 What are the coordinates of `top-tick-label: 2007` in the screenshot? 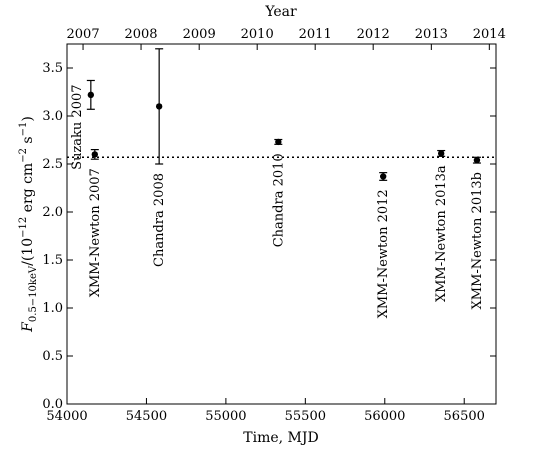 It's located at (83, 34).